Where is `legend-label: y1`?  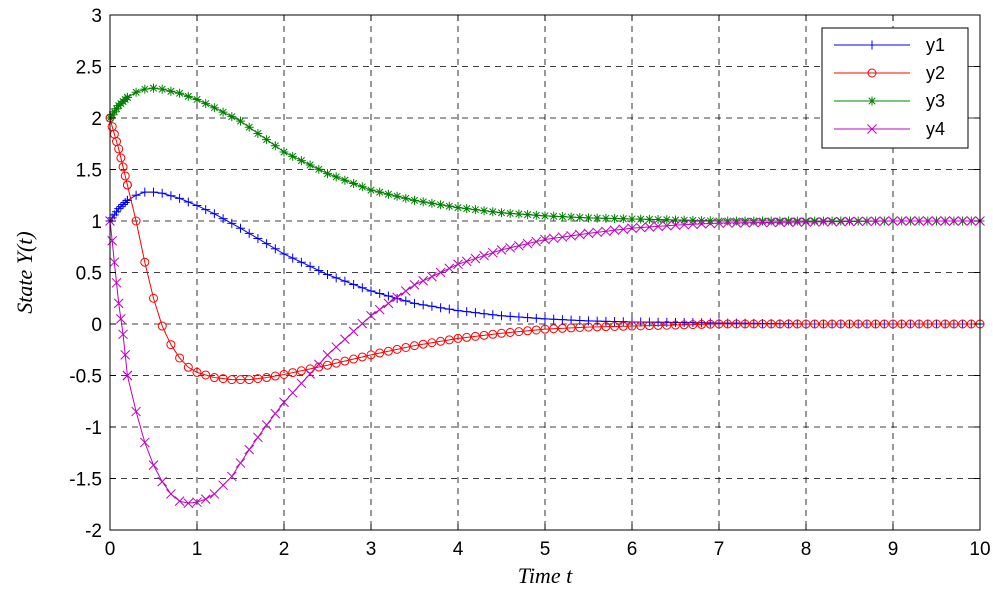
legend-label: y1 is located at coordinates (935, 45).